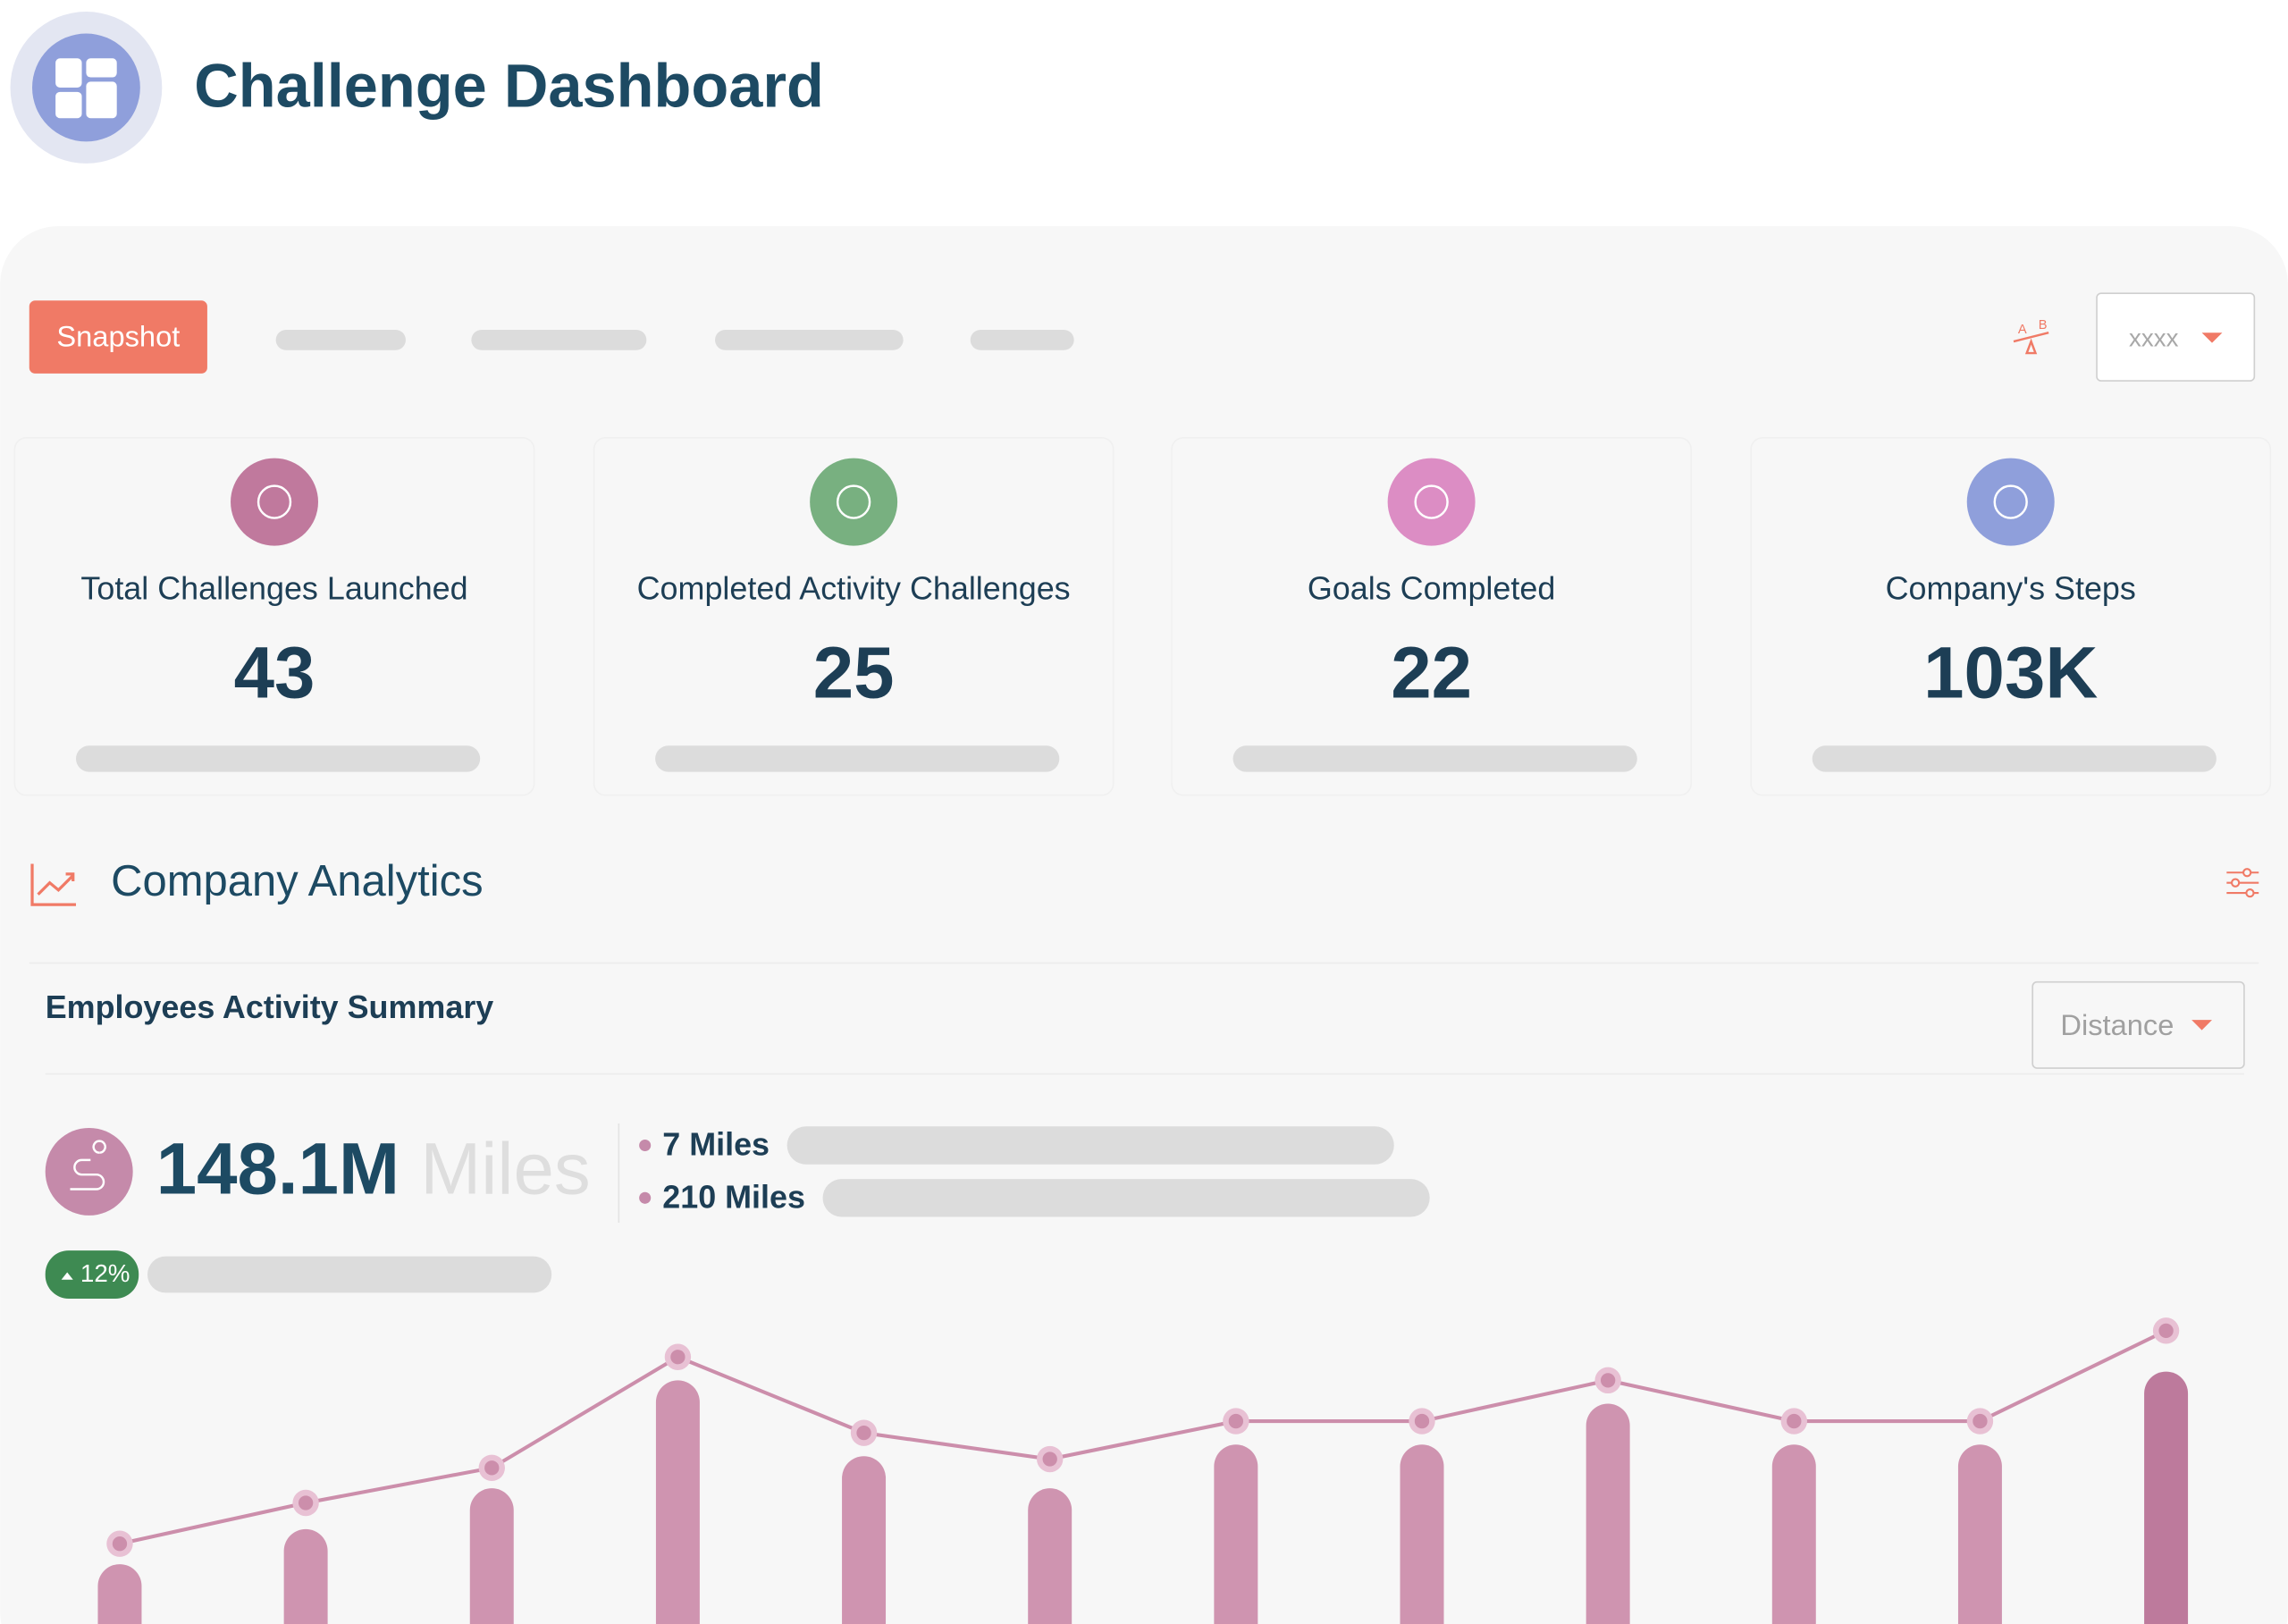 The image size is (2288, 1624). What do you see at coordinates (2243, 883) in the screenshot?
I see `filter-icon` at bounding box center [2243, 883].